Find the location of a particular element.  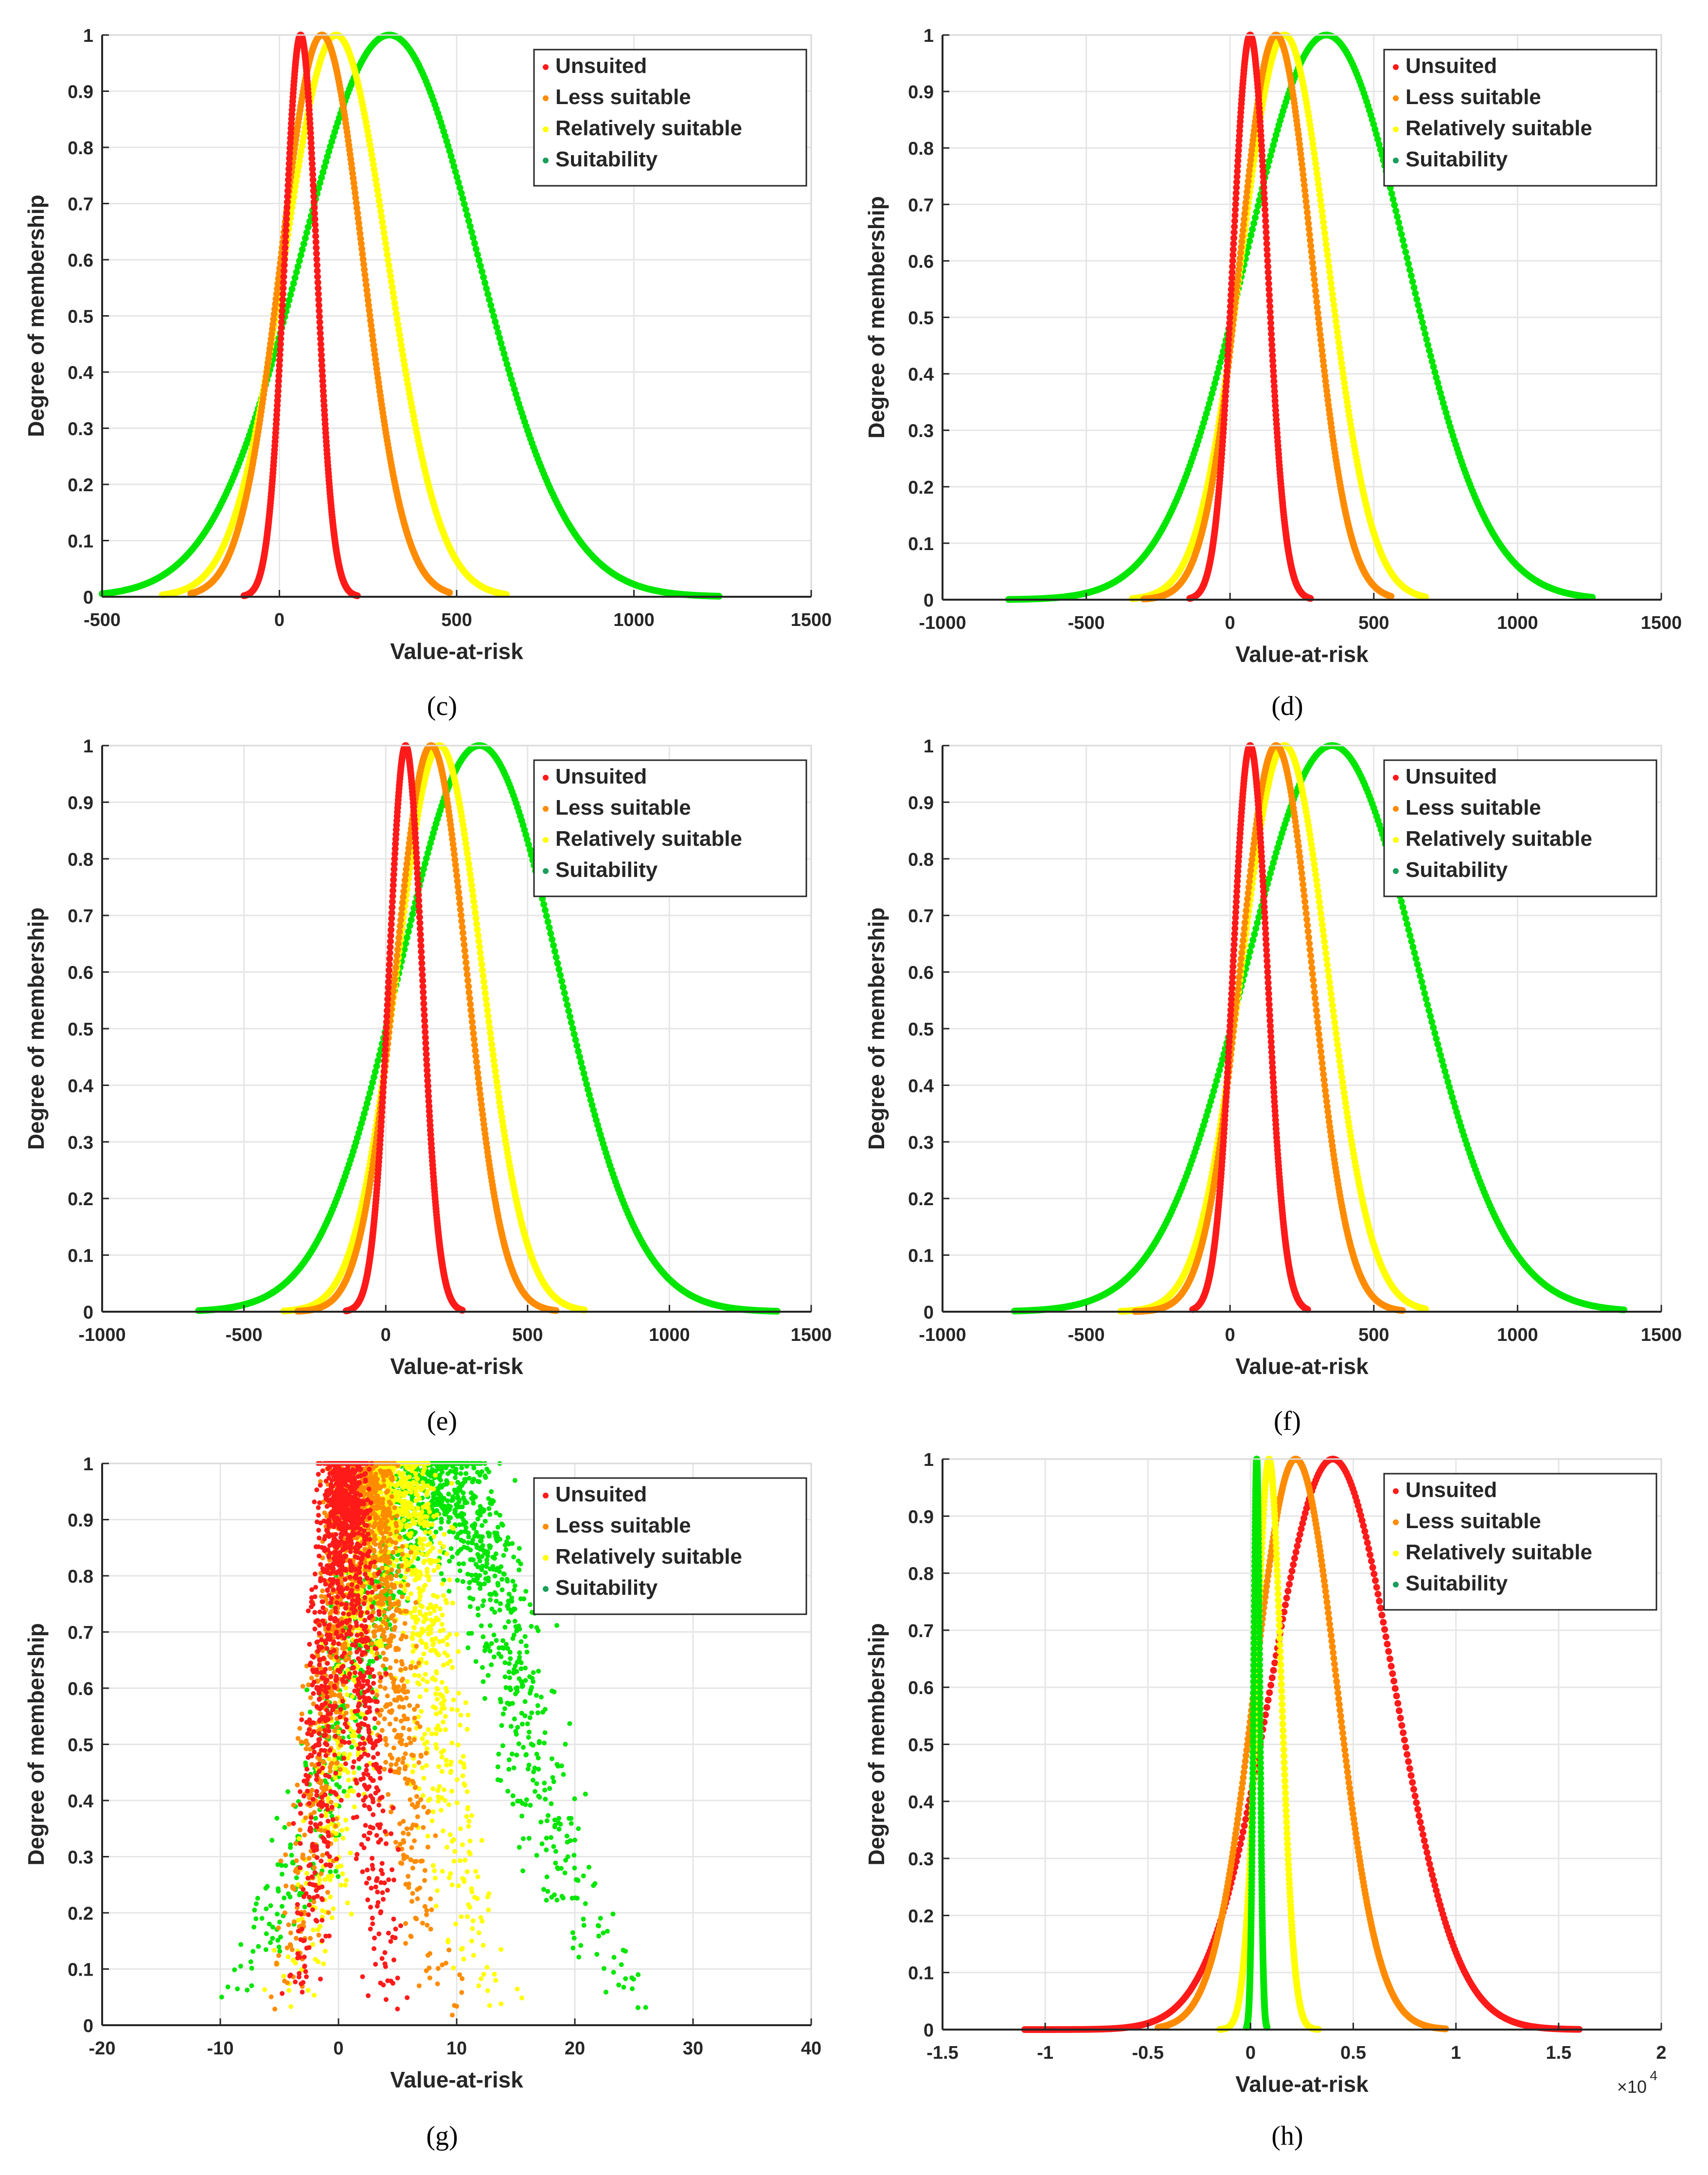

legend-label: Less suitable is located at coordinates (623, 97).